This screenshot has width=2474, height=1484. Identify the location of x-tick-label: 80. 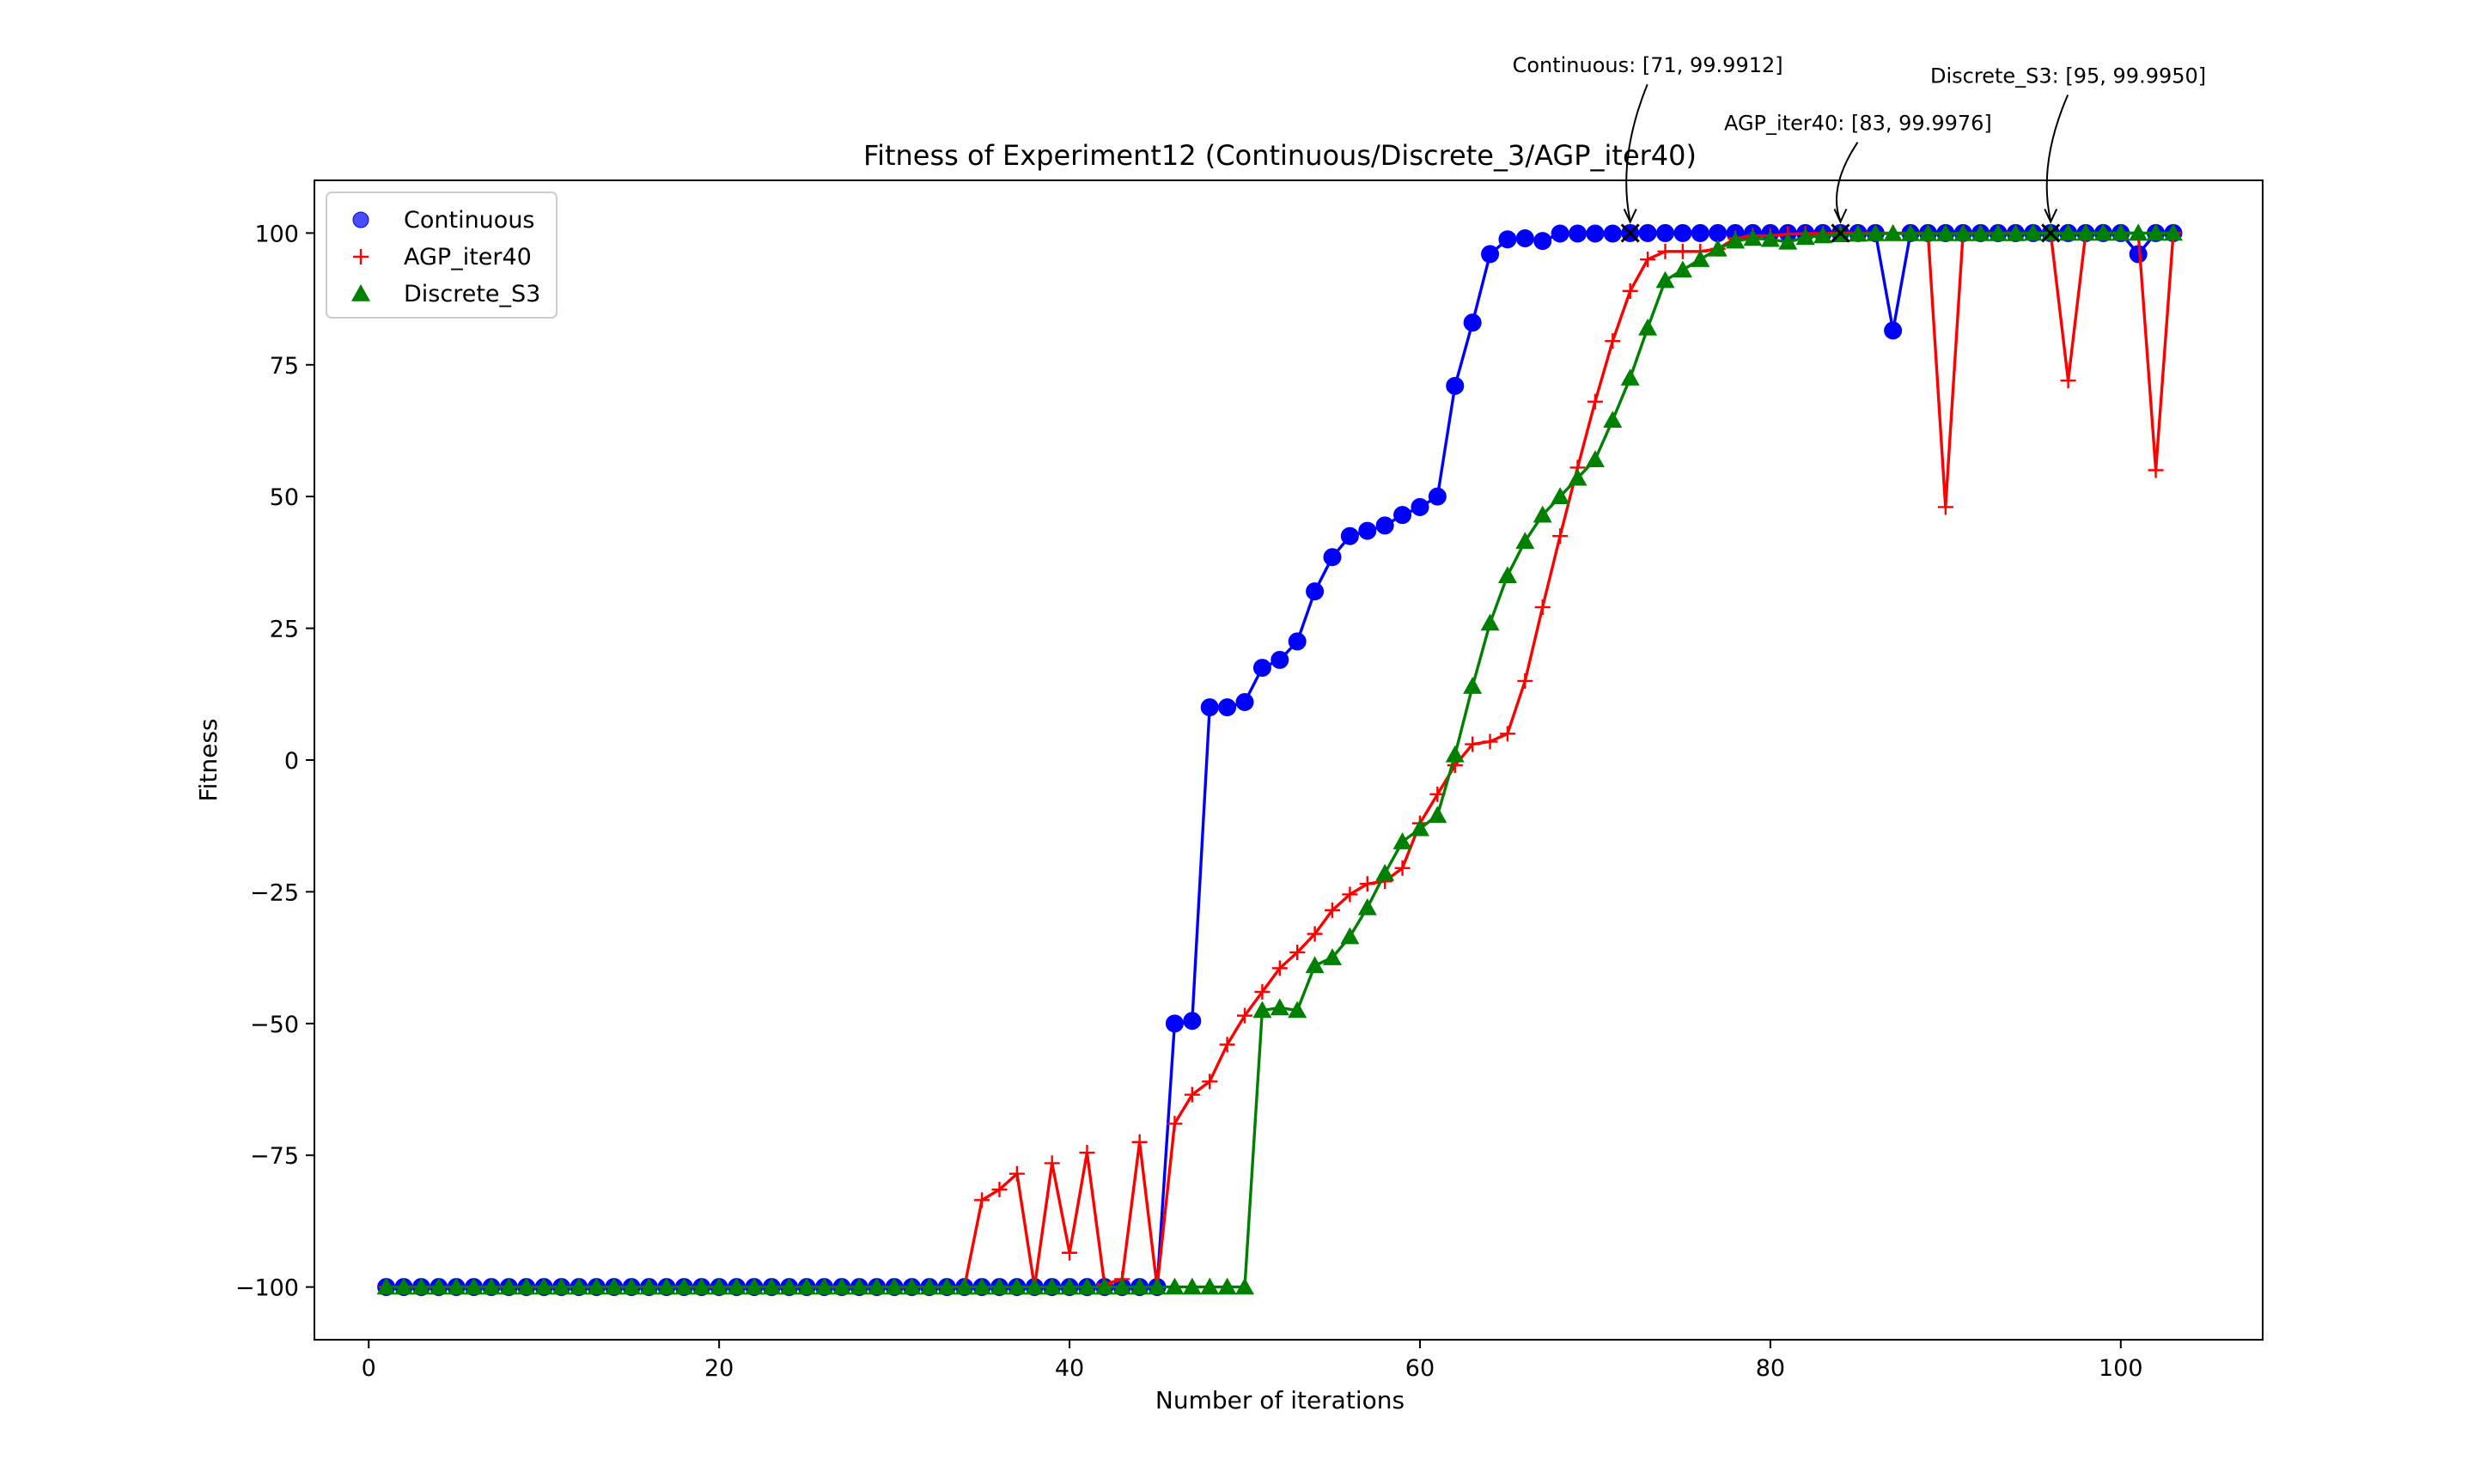
(1770, 1368).